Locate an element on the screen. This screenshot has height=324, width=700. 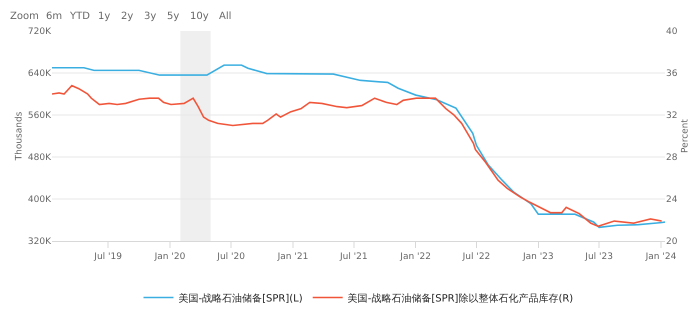
x-tick-label: Jul '21 is located at coordinates (353, 257).